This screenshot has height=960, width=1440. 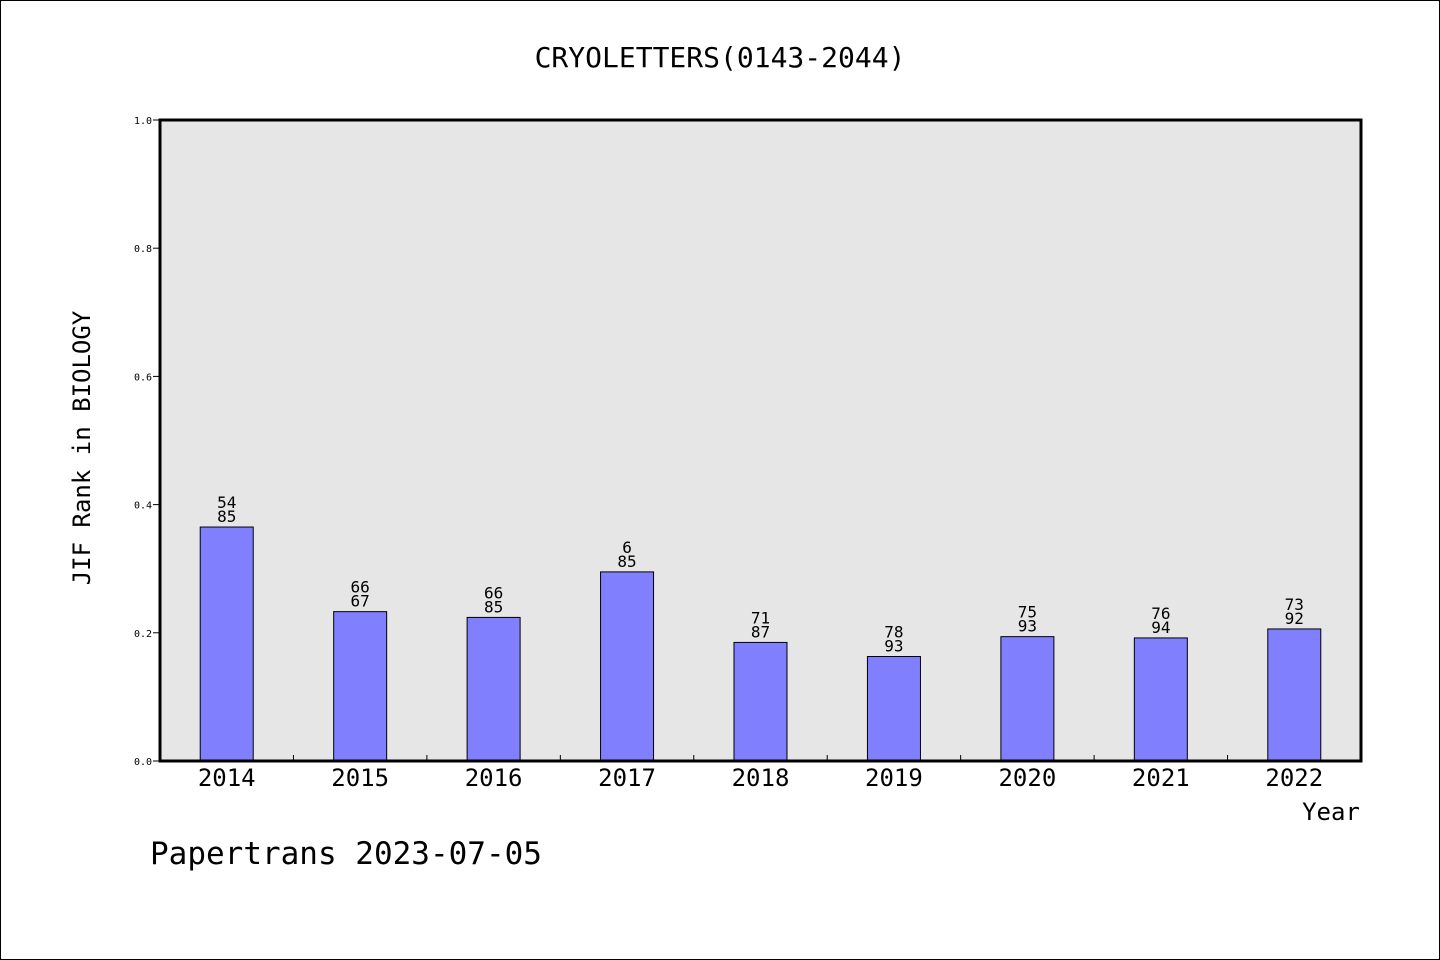 What do you see at coordinates (760, 701) in the screenshot?
I see `bar-2018` at bounding box center [760, 701].